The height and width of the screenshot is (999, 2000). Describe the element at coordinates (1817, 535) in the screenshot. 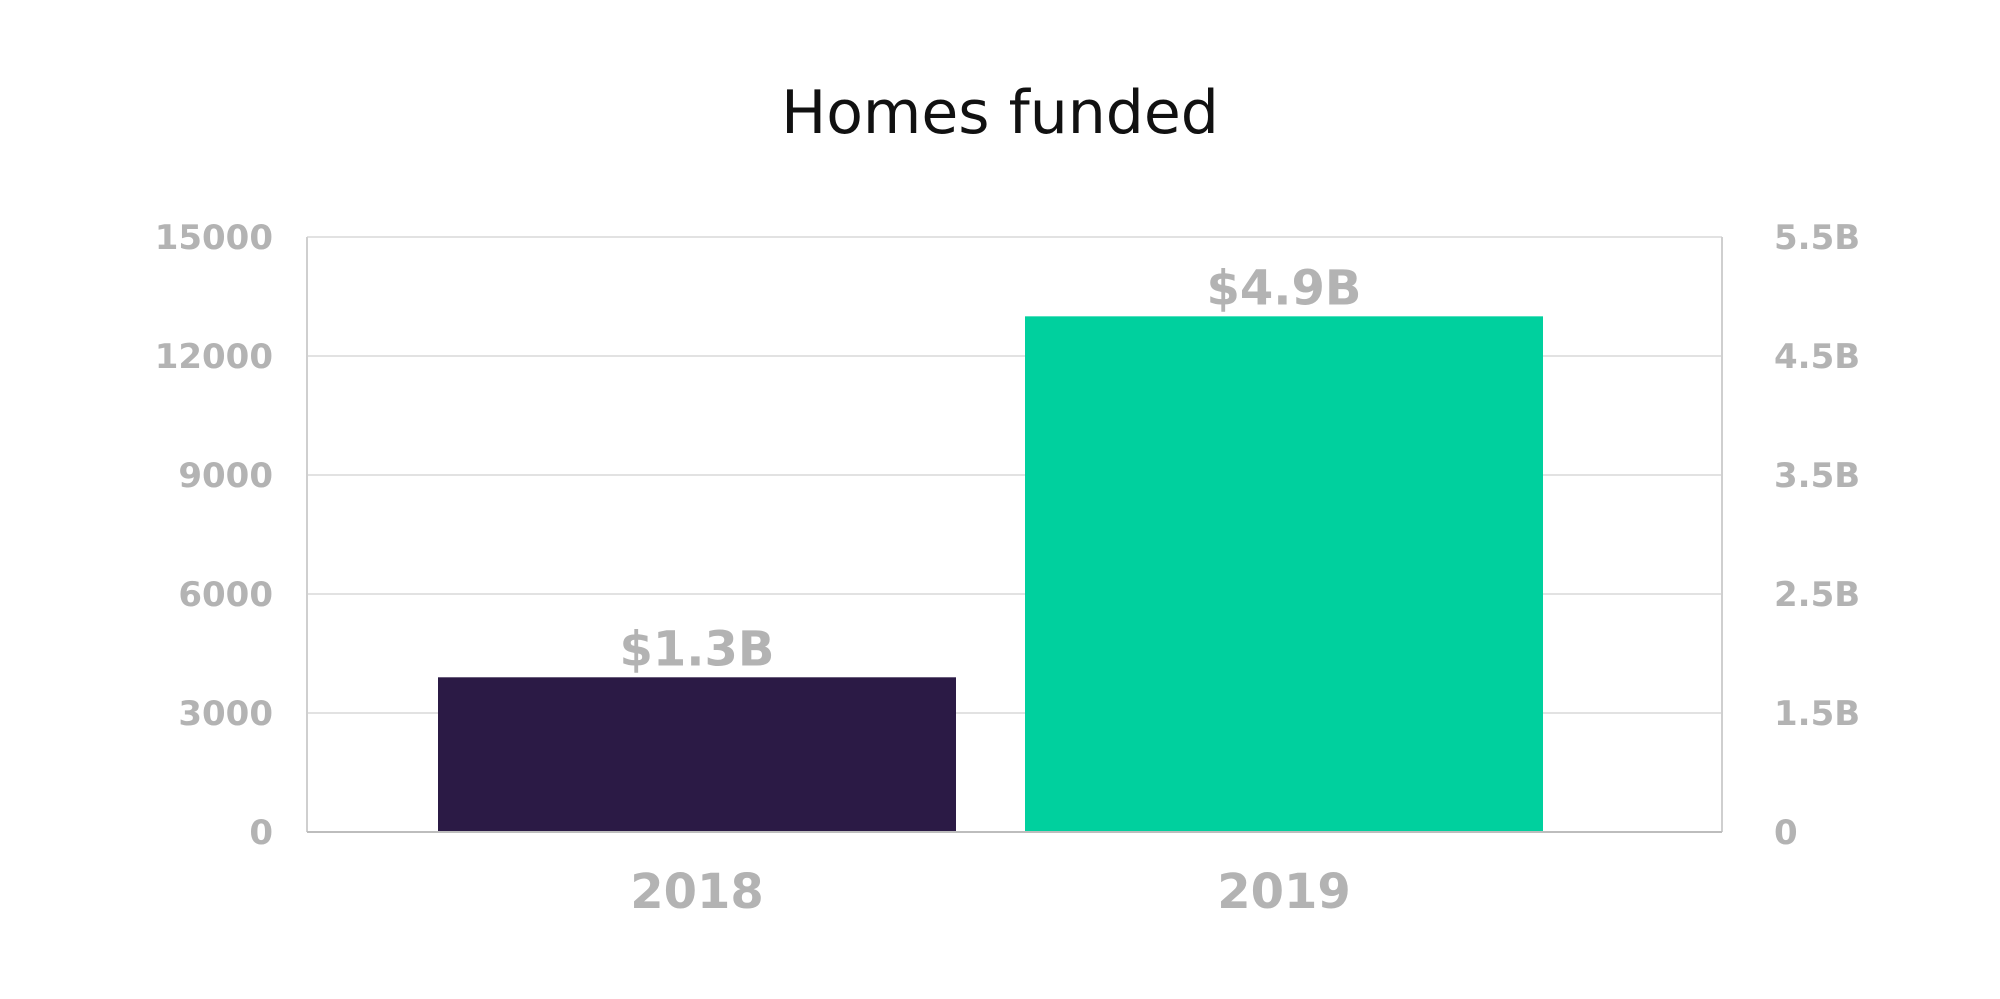

I see `y-axis-right: 0 1.5B 2.5B 3.5B 4.5B 5.5B` at that location.